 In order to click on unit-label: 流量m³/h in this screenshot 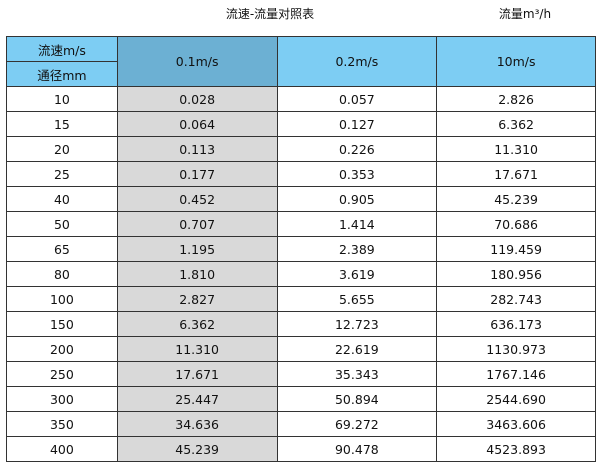, I will do `click(525, 14)`.